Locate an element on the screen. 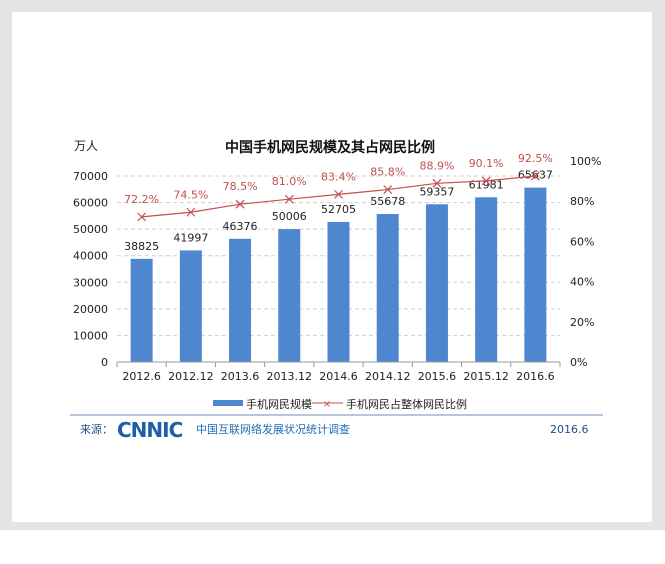 Image resolution: width=665 pixels, height=564 pixels. y2-tick-label: 20% is located at coordinates (582, 322).